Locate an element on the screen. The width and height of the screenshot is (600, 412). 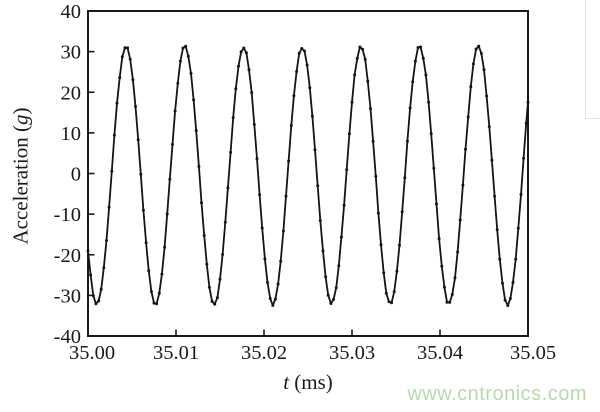
x-tick-label: 35.03 is located at coordinates (352, 353).